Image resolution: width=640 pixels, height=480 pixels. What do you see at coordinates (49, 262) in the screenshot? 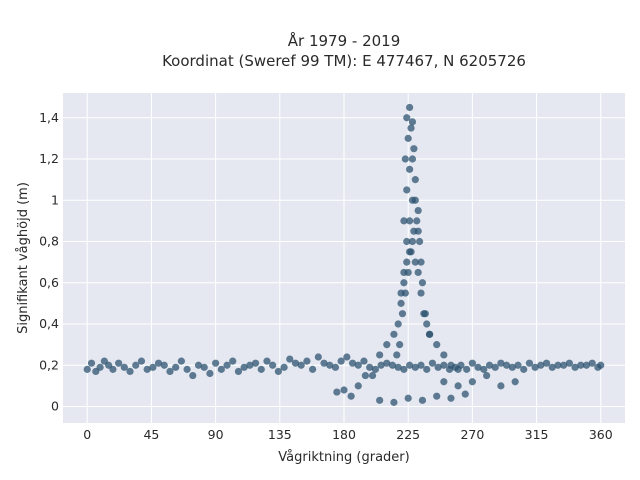
I see `y-tick-labels: 0 0,2 0,4 0,6 0,8 1 1,2 1,4` at bounding box center [49, 262].